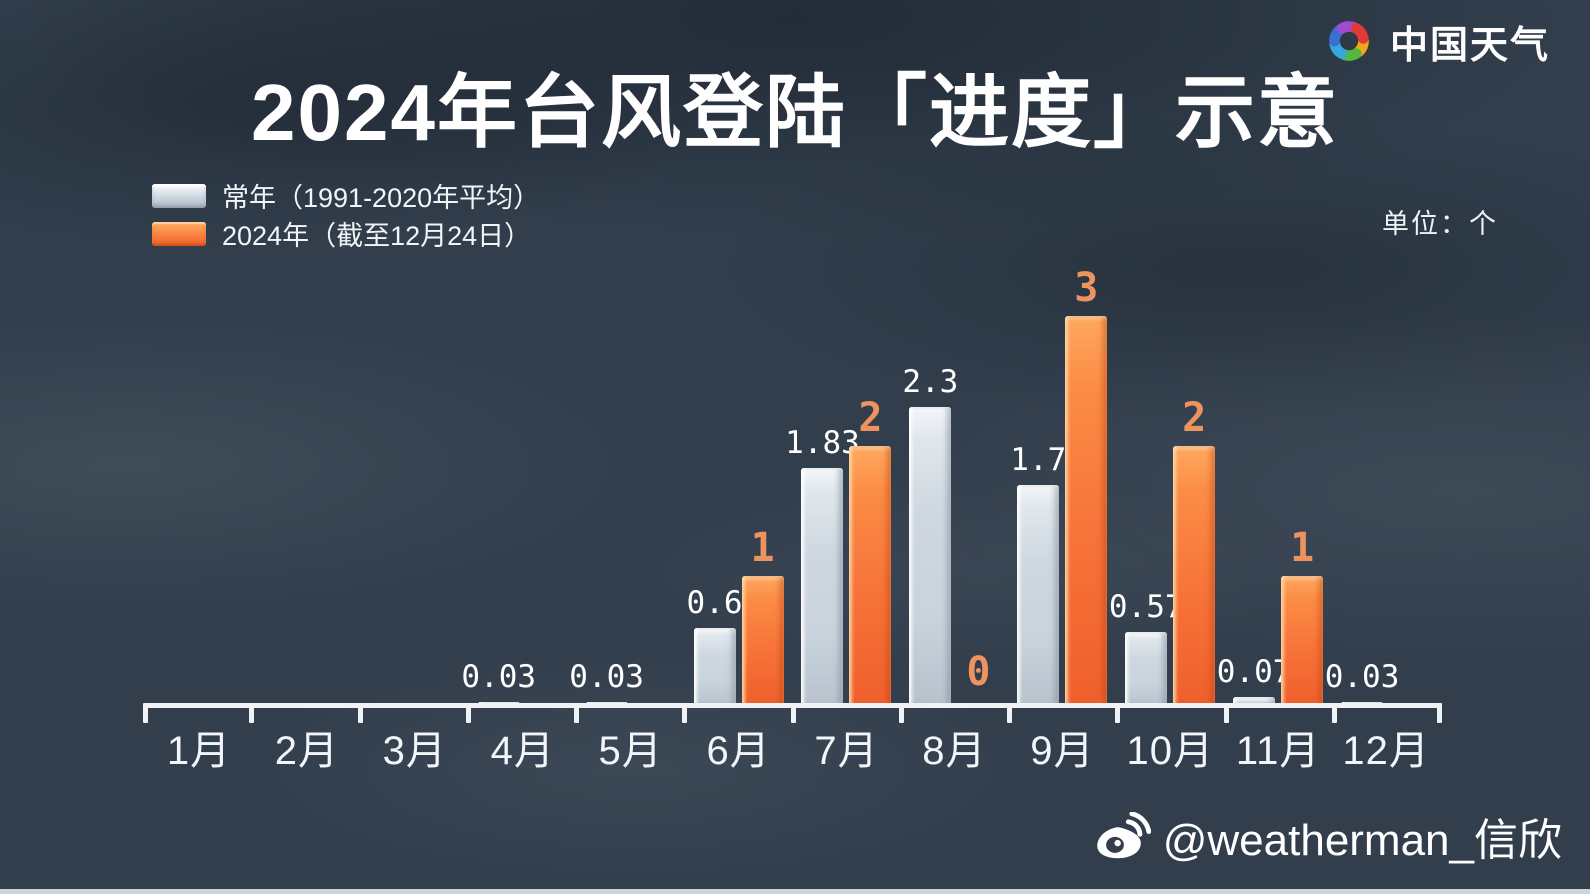 The image size is (1590, 894). I want to click on legend-label-normal: 常年（1991-2020年平均）, so click(381, 198).